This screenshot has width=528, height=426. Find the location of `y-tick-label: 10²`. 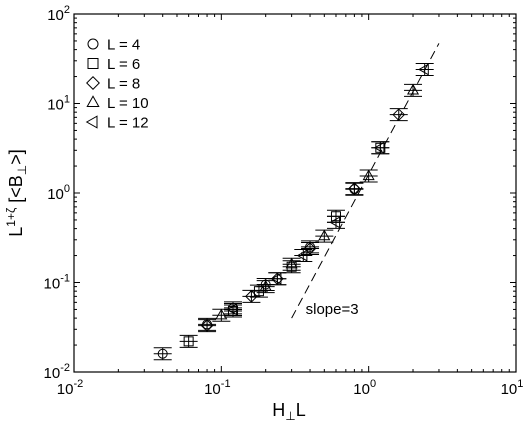

y-tick-label: 10² is located at coordinates (58, 14).